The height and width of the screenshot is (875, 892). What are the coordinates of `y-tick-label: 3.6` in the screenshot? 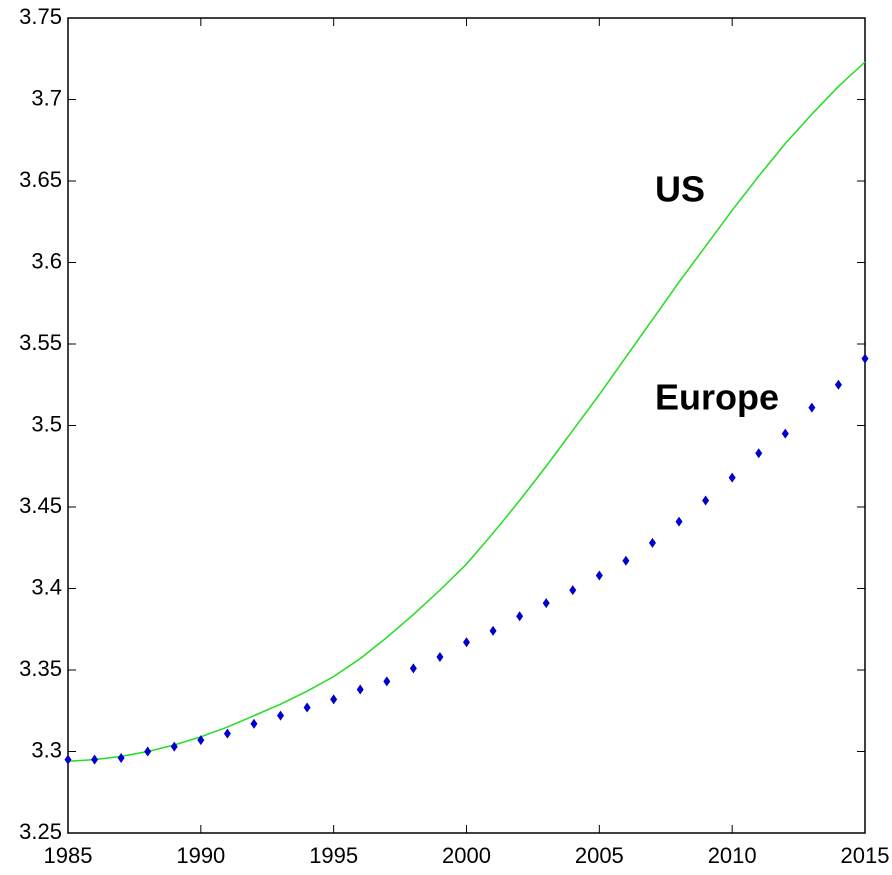 It's located at (46, 260).